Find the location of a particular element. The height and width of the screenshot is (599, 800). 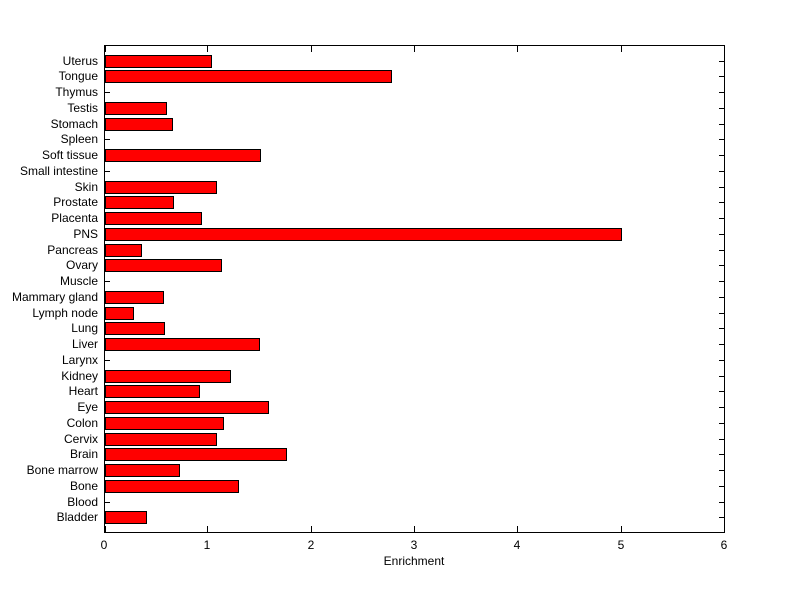

y-tick-label: Lung is located at coordinates (84, 328).